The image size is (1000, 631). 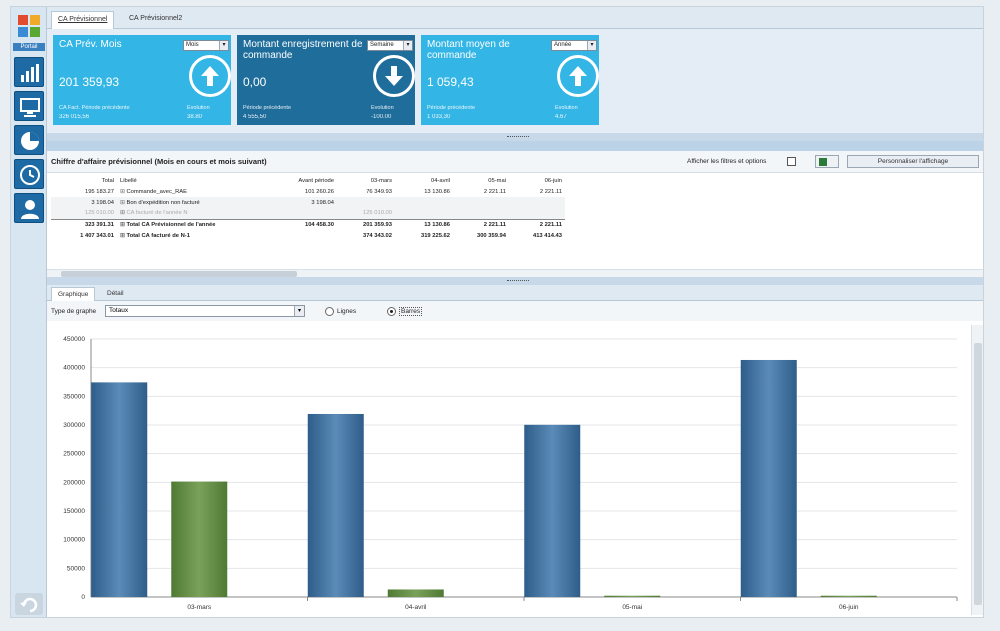 What do you see at coordinates (827, 161) in the screenshot?
I see `excel-export-button` at bounding box center [827, 161].